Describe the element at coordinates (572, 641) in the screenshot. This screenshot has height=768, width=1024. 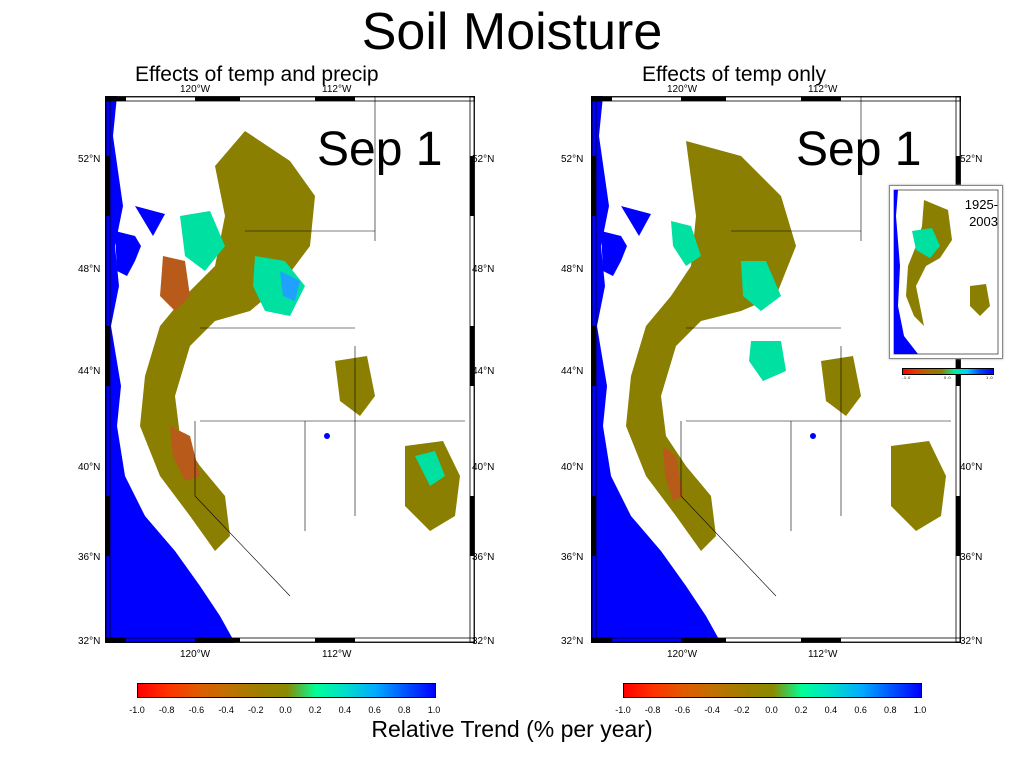
I see `right-lat-label: 32°N` at that location.